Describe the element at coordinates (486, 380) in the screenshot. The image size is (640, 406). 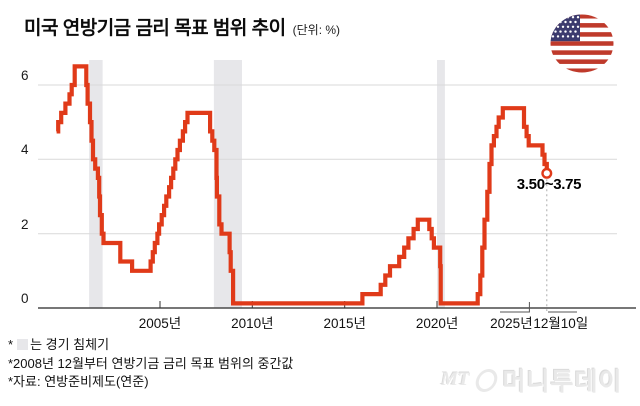
I see `watermark-logo-icon` at that location.